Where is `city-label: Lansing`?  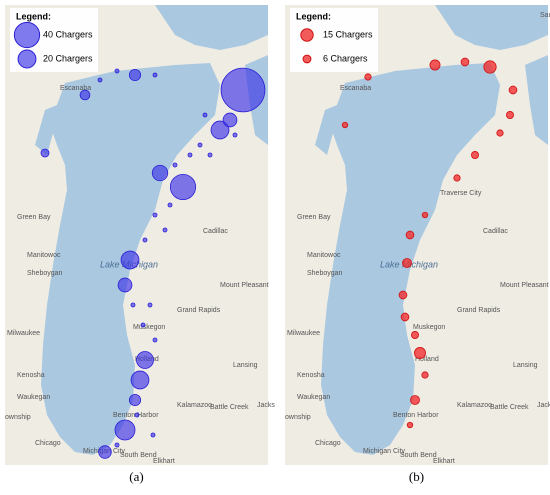 city-label: Lansing is located at coordinates (525, 365).